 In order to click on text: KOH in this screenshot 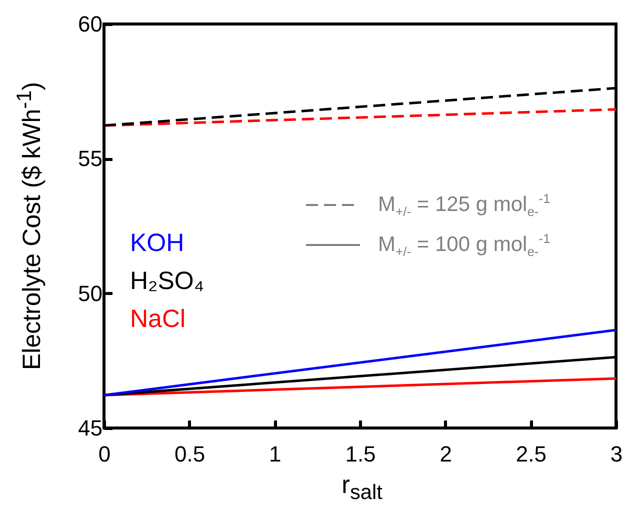, I will do `click(157, 243)`.